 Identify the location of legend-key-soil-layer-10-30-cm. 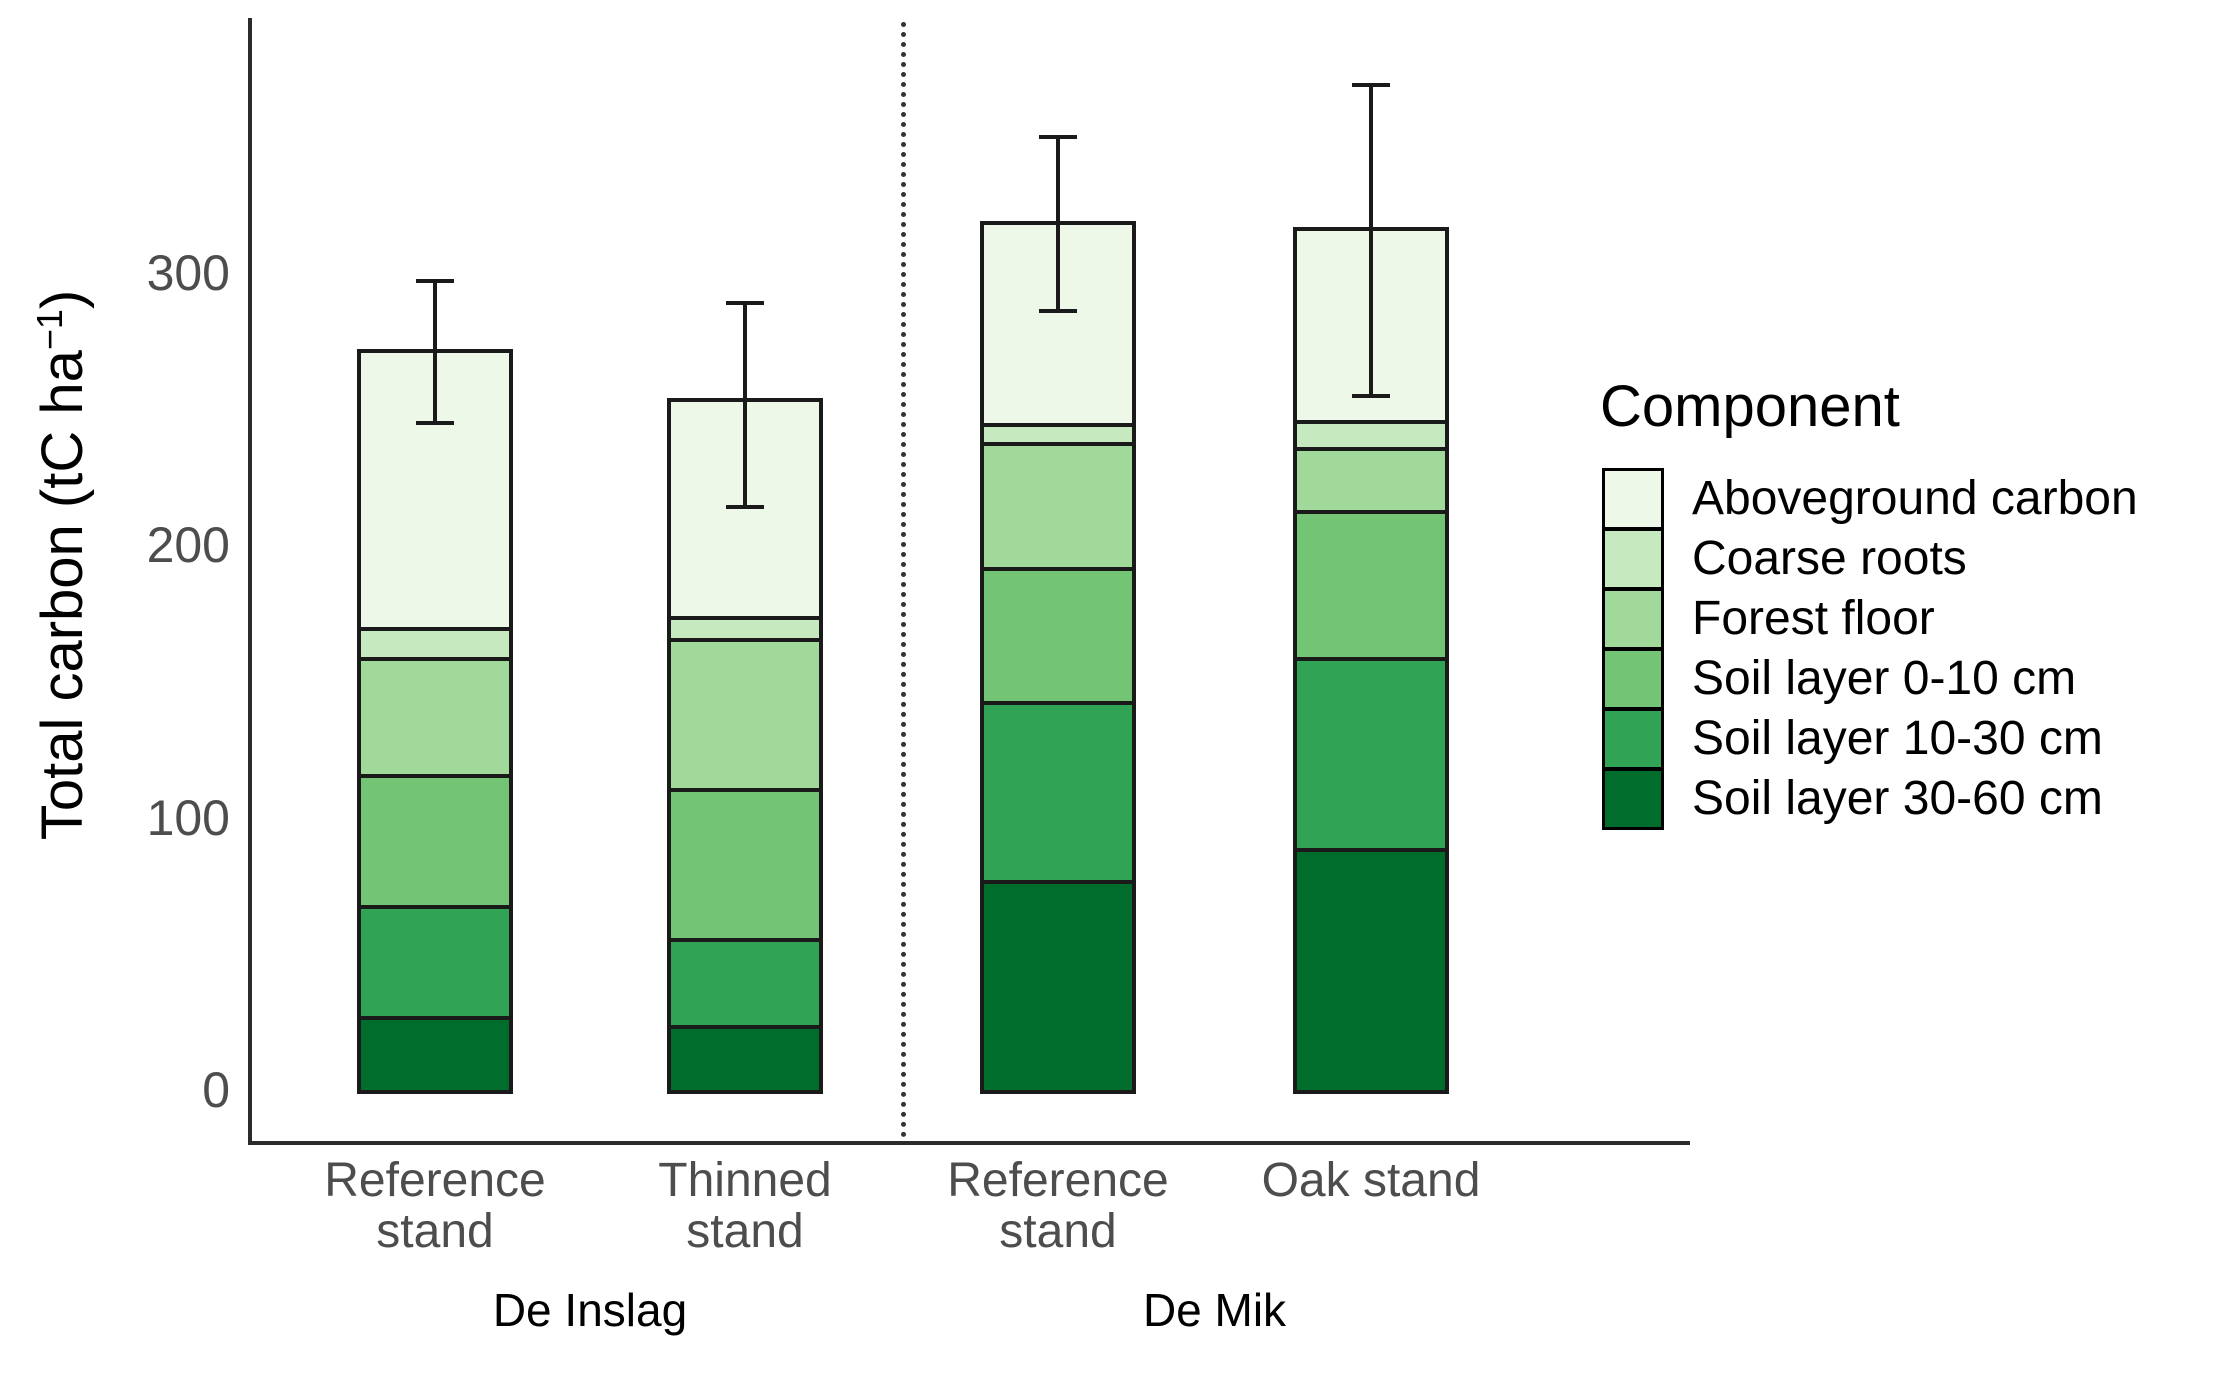
(1633, 739).